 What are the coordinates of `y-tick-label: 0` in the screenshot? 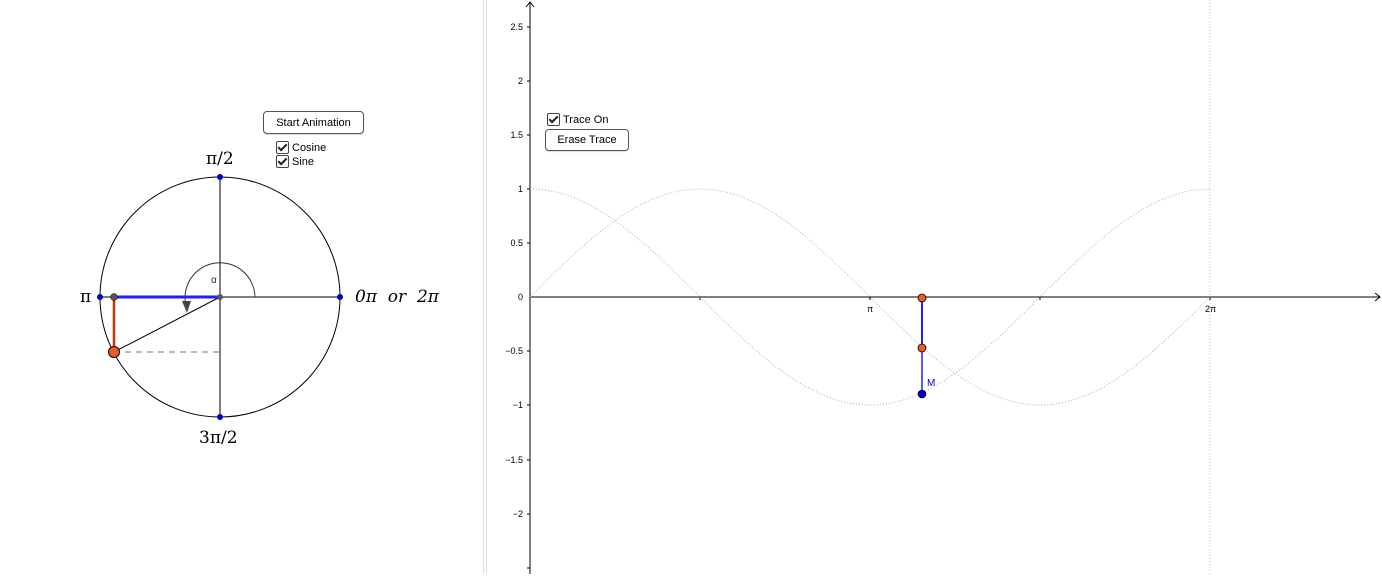 It's located at (520, 297).